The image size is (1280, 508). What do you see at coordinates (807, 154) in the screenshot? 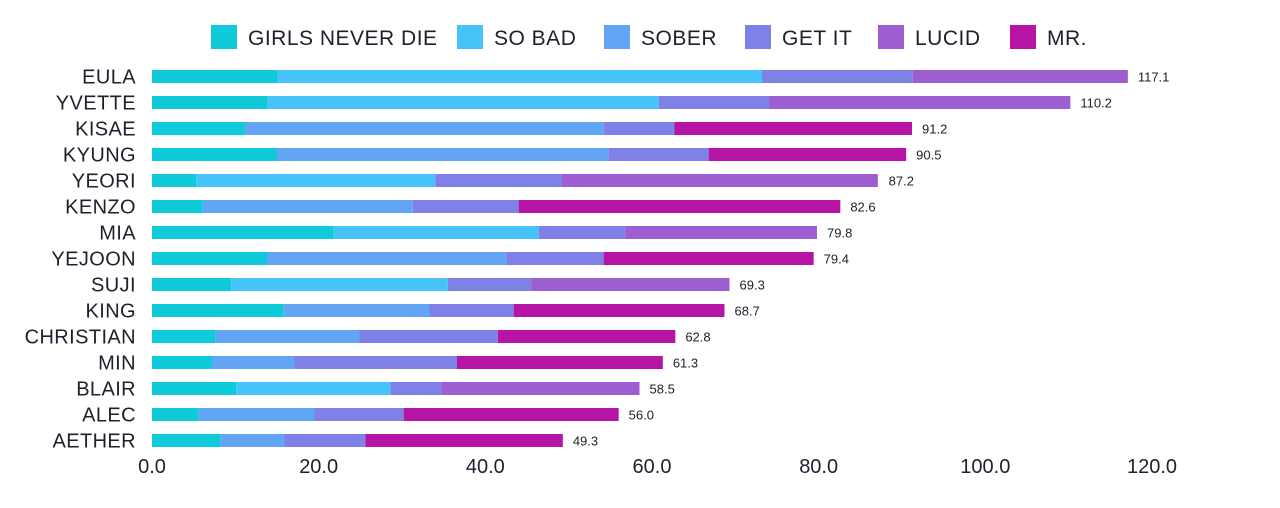
I see `bar-segment: KYUNG — MR.: 23.7` at bounding box center [807, 154].